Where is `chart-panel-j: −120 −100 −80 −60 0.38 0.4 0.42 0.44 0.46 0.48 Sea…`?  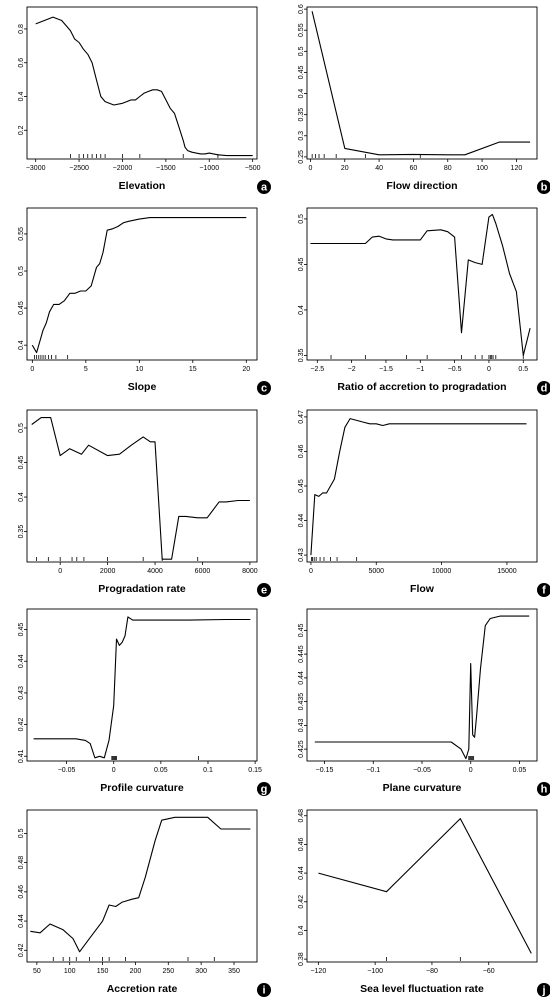 chart-panel-j: −120 −100 −80 −60 0.38 0.4 0.42 0.44 0.46 0.48 Sea… is located at coordinates (424, 903).